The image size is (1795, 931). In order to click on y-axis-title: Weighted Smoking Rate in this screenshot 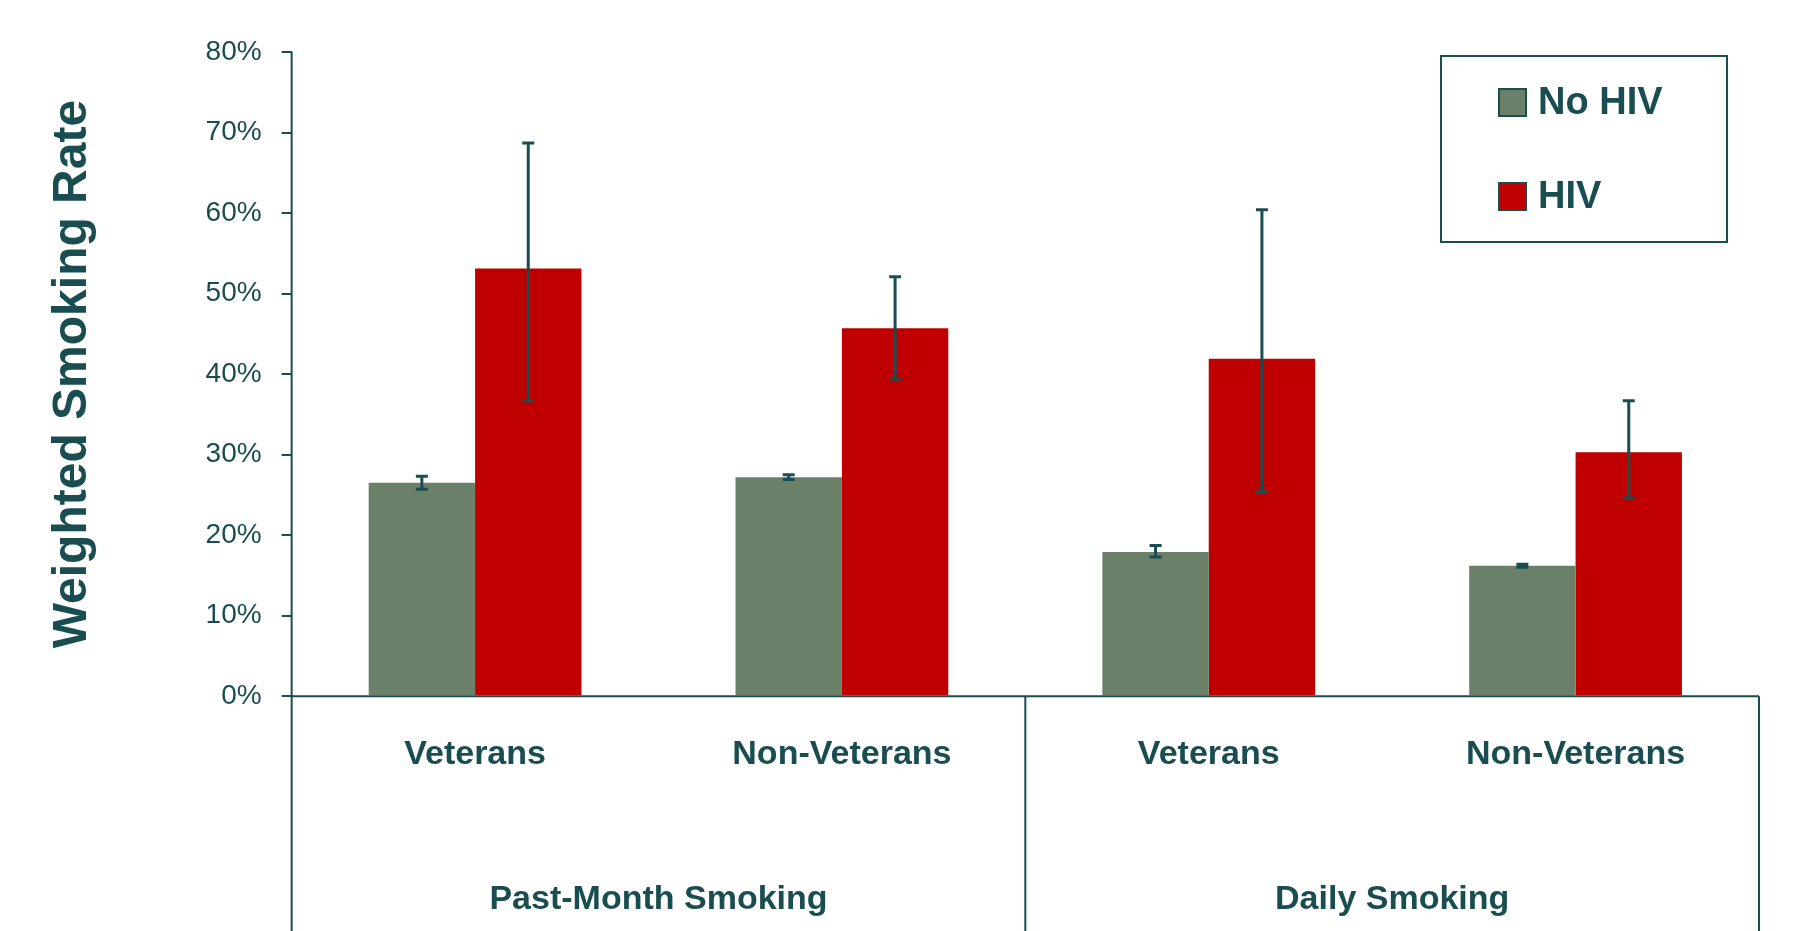, I will do `click(70, 374)`.